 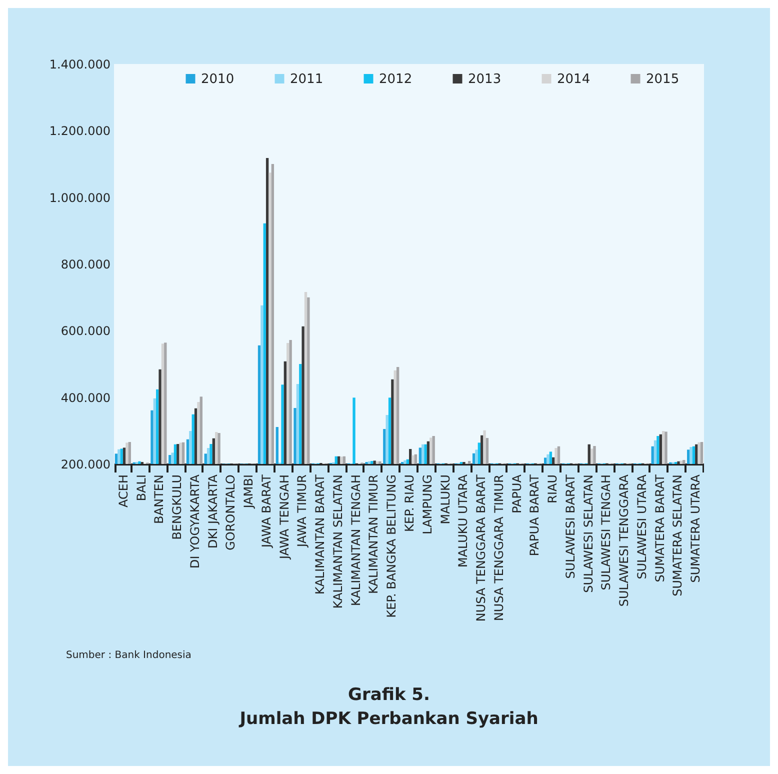 What do you see at coordinates (427, 504) in the screenshot?
I see `x-tick-label: LAMPUNG` at bounding box center [427, 504].